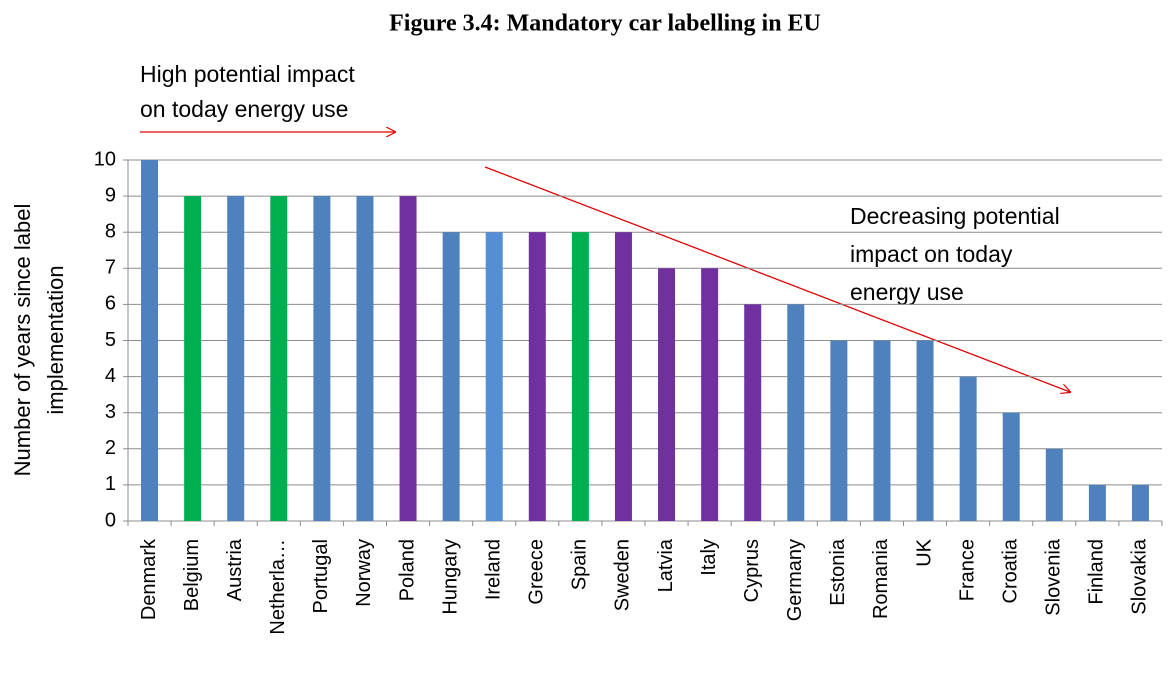 This screenshot has width=1174, height=680. I want to click on x-tick-label: Sweden, so click(623, 575).